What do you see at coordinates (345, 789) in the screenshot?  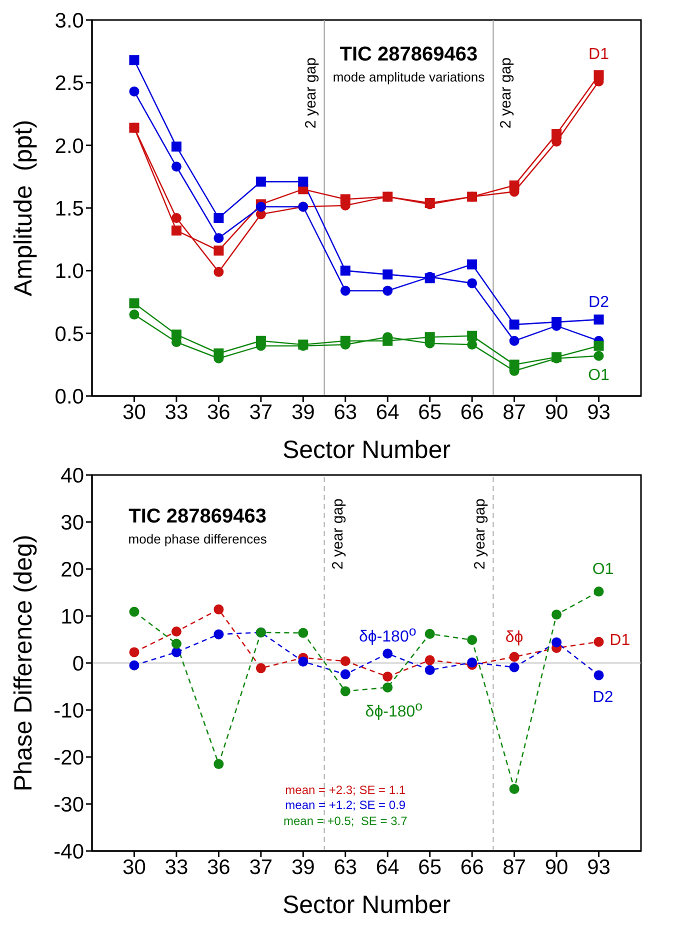 I see `annotation: mean = +2.3; SE = 1.1` at bounding box center [345, 789].